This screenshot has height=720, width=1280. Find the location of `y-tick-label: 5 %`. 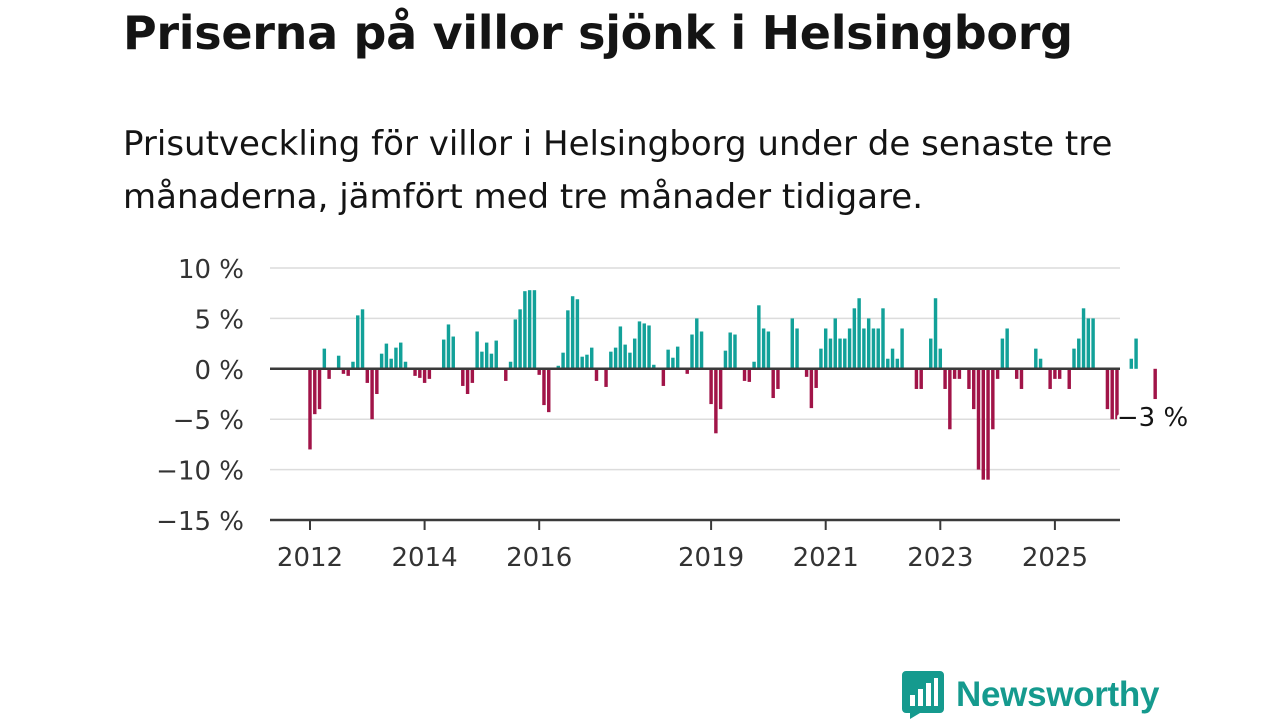

y-tick-label: 5 % is located at coordinates (219, 320).